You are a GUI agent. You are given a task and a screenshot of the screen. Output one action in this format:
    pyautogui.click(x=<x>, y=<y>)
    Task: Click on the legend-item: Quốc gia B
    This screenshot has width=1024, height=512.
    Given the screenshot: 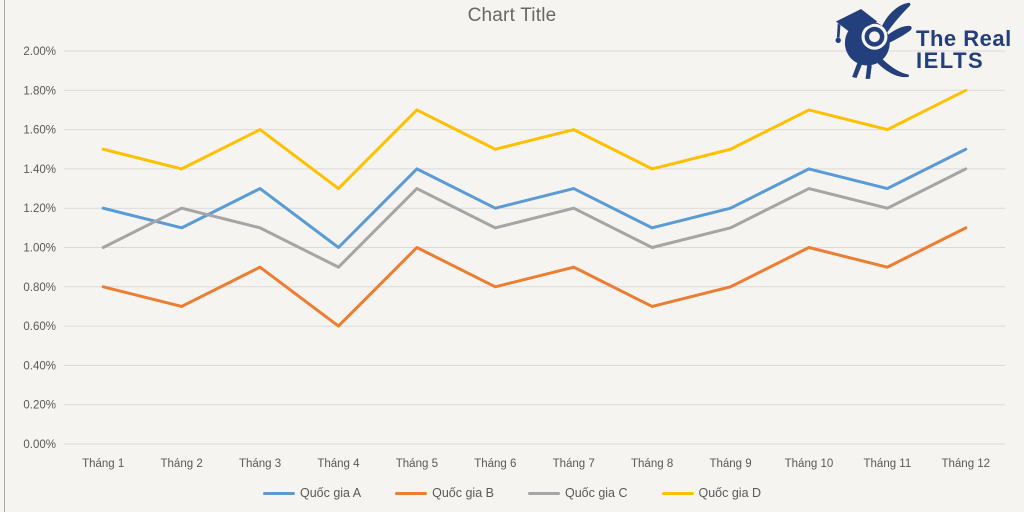 What is the action you would take?
    pyautogui.click(x=444, y=493)
    